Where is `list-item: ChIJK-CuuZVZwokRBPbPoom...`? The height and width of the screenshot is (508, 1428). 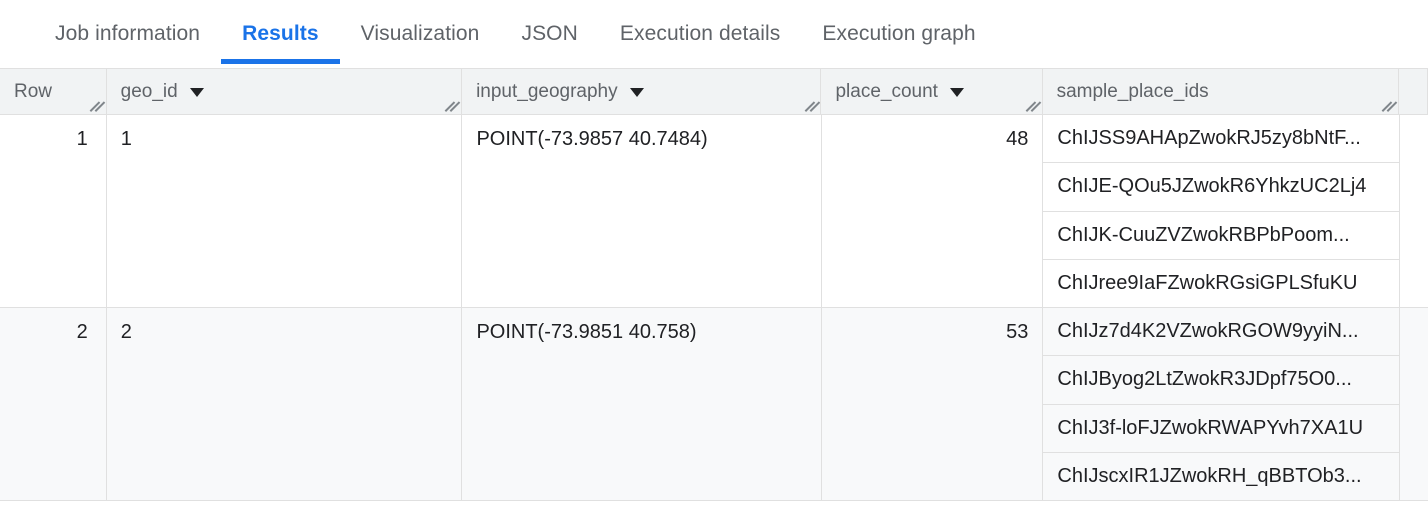 list-item: ChIJK-CuuZVZwokRBPbPoom... is located at coordinates (1221, 236).